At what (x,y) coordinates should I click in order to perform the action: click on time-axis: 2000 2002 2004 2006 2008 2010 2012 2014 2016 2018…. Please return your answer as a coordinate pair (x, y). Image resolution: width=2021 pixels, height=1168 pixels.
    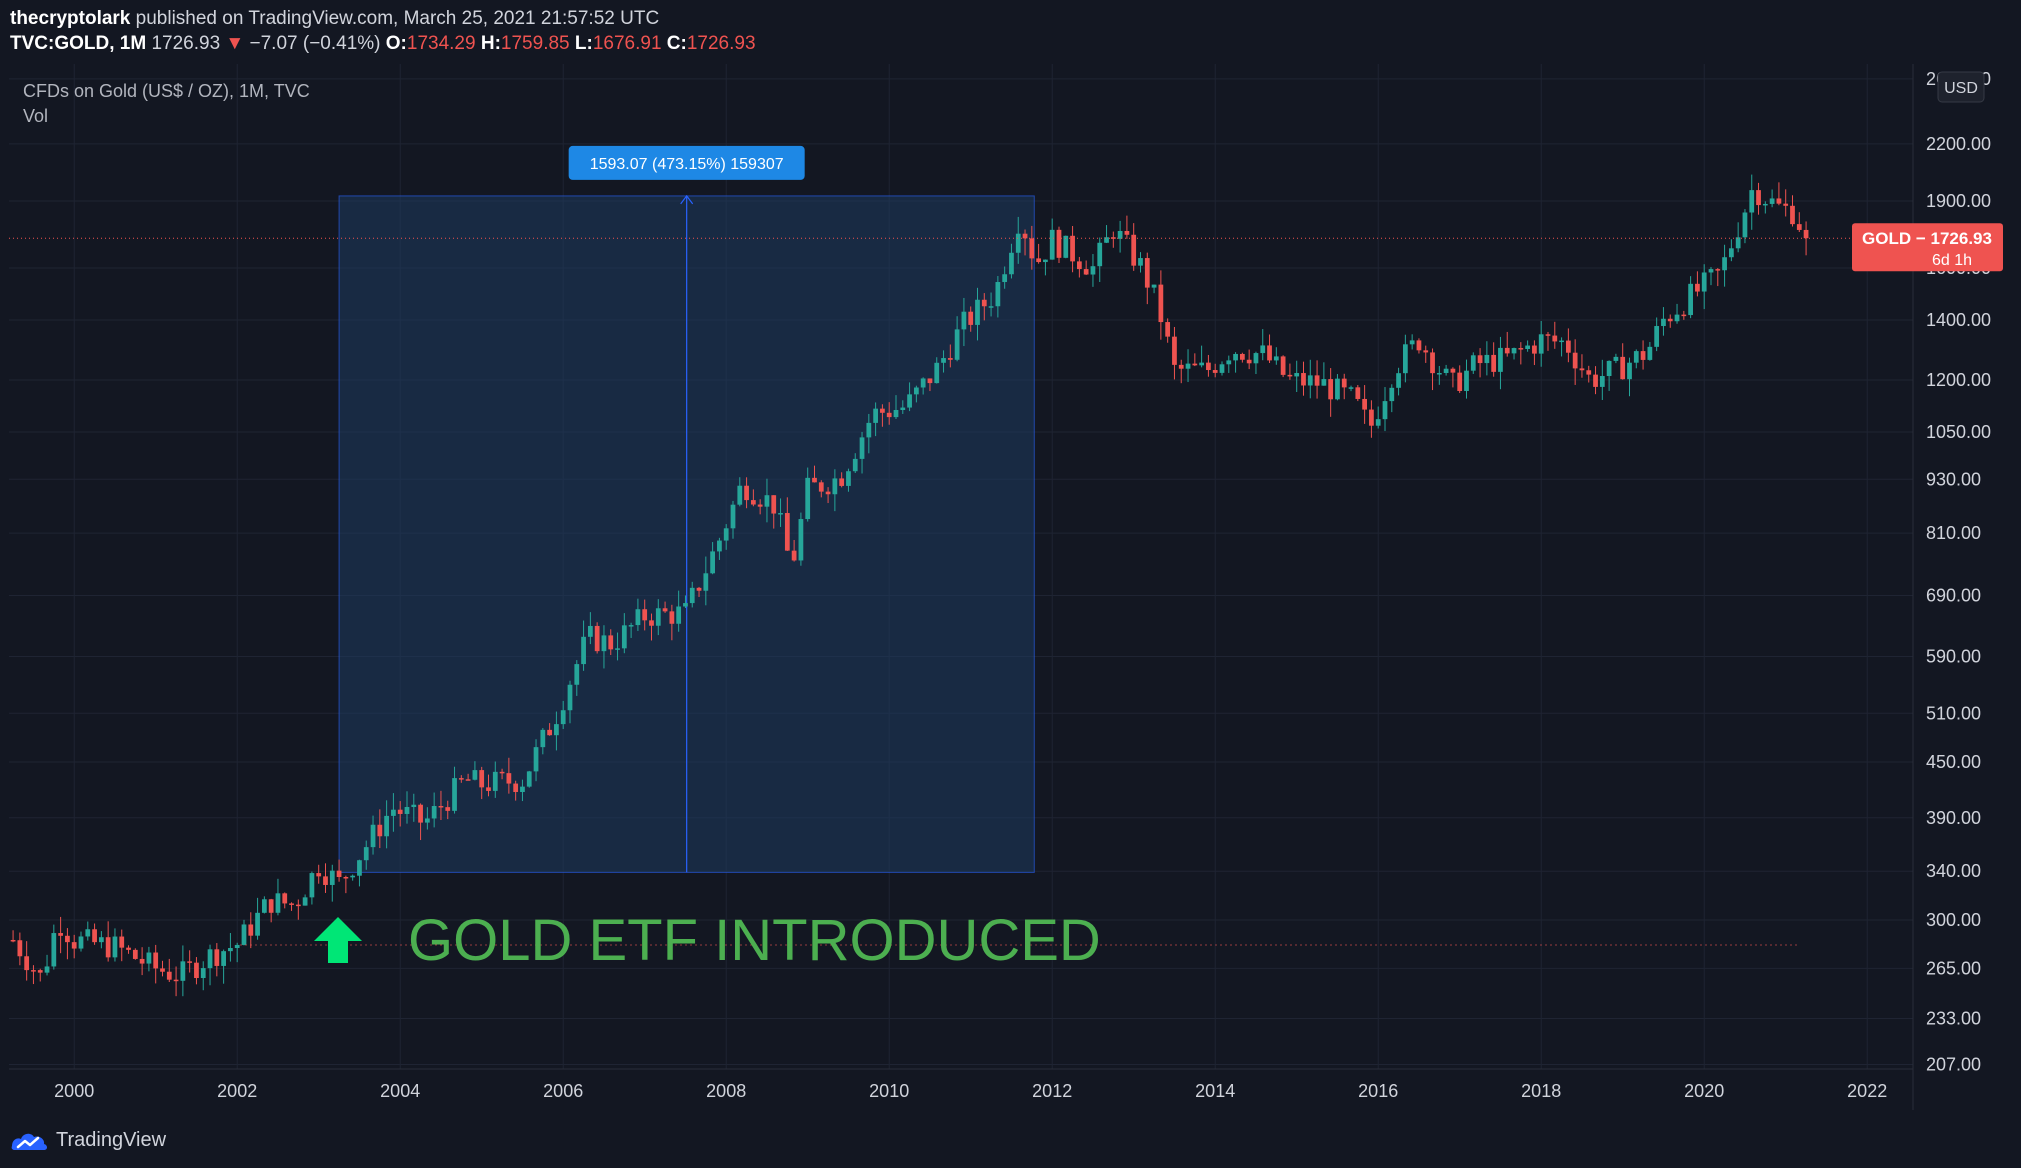
    Looking at the image, I should click on (970, 1091).